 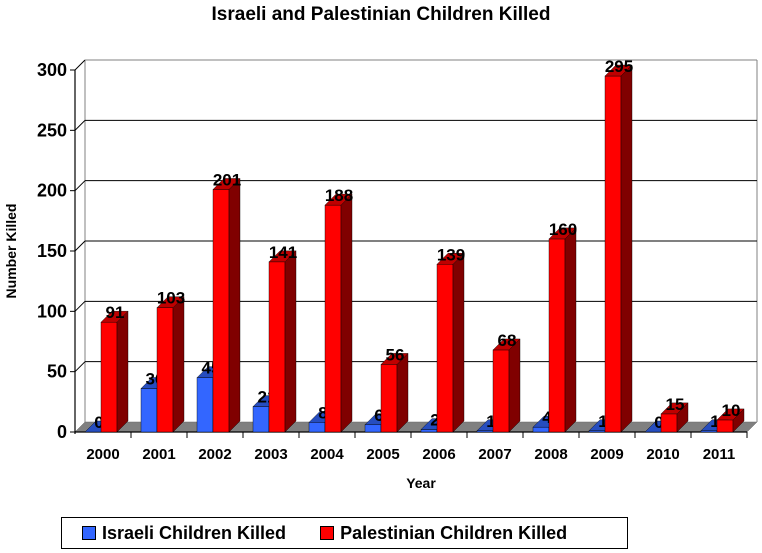 I want to click on y-tick-label: 0, so click(x=62, y=432).